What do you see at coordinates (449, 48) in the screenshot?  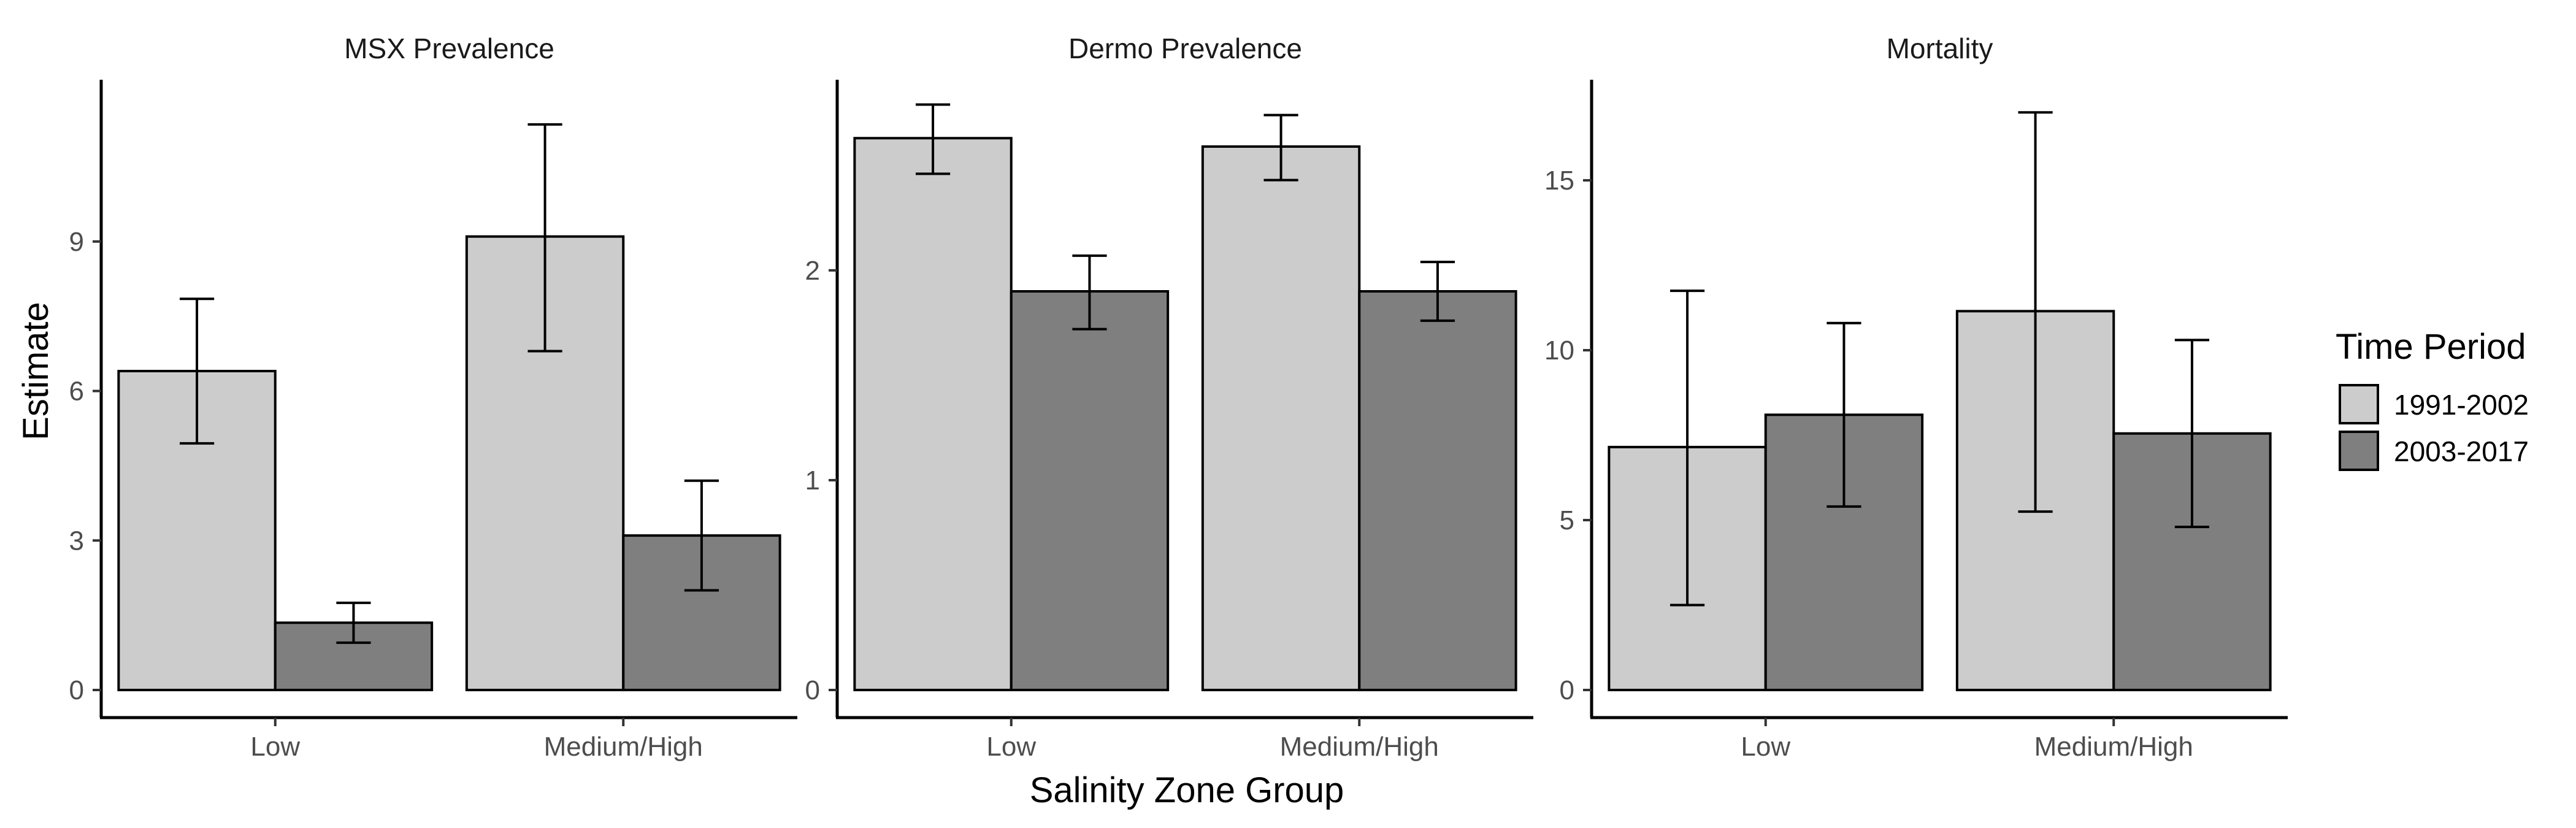 I see `panel-title: MSX Prevalence` at bounding box center [449, 48].